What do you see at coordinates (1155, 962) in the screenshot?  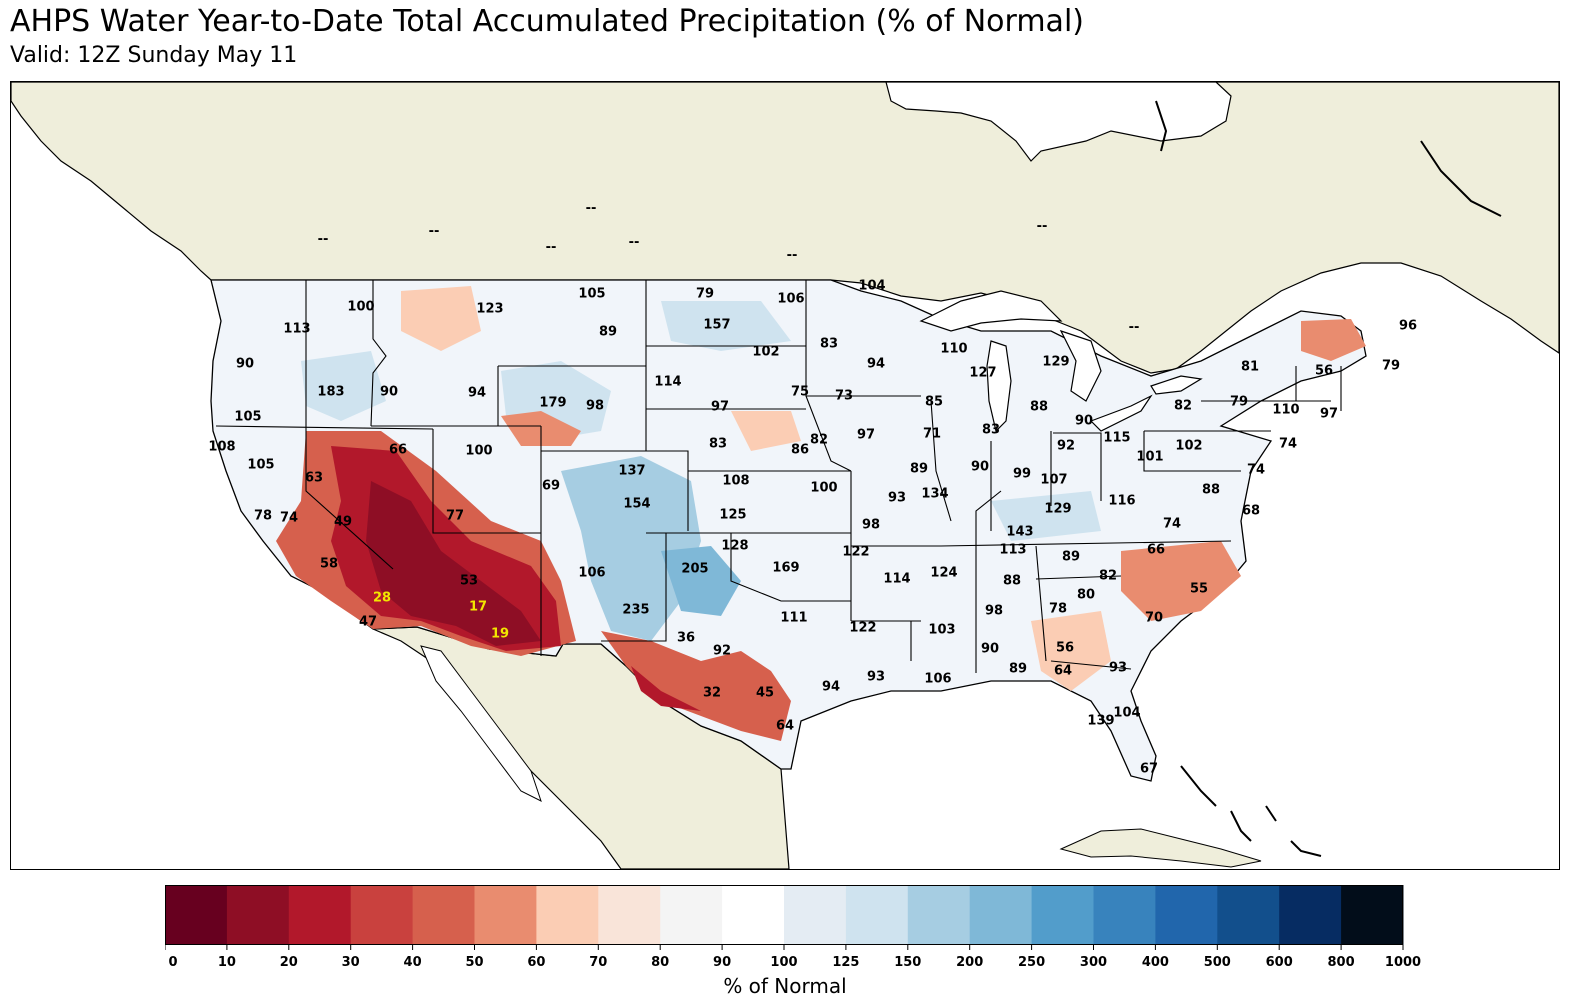 I see `colorbar-tick-label: 400` at bounding box center [1155, 962].